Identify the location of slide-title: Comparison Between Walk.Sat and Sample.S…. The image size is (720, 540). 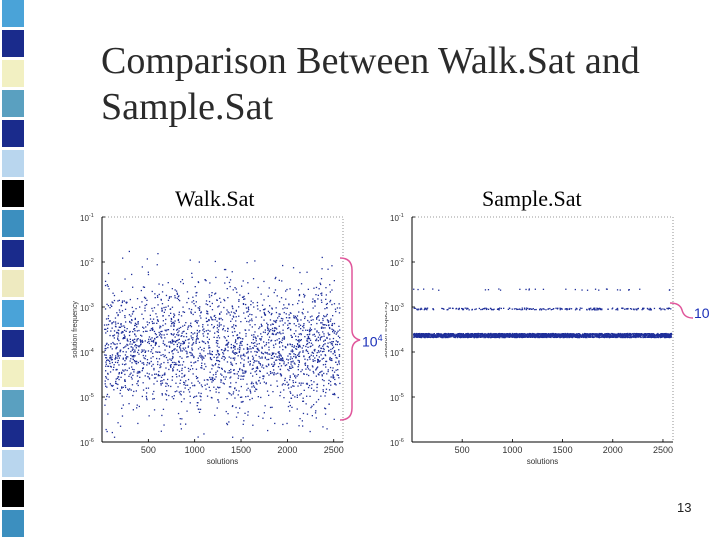
(401, 84).